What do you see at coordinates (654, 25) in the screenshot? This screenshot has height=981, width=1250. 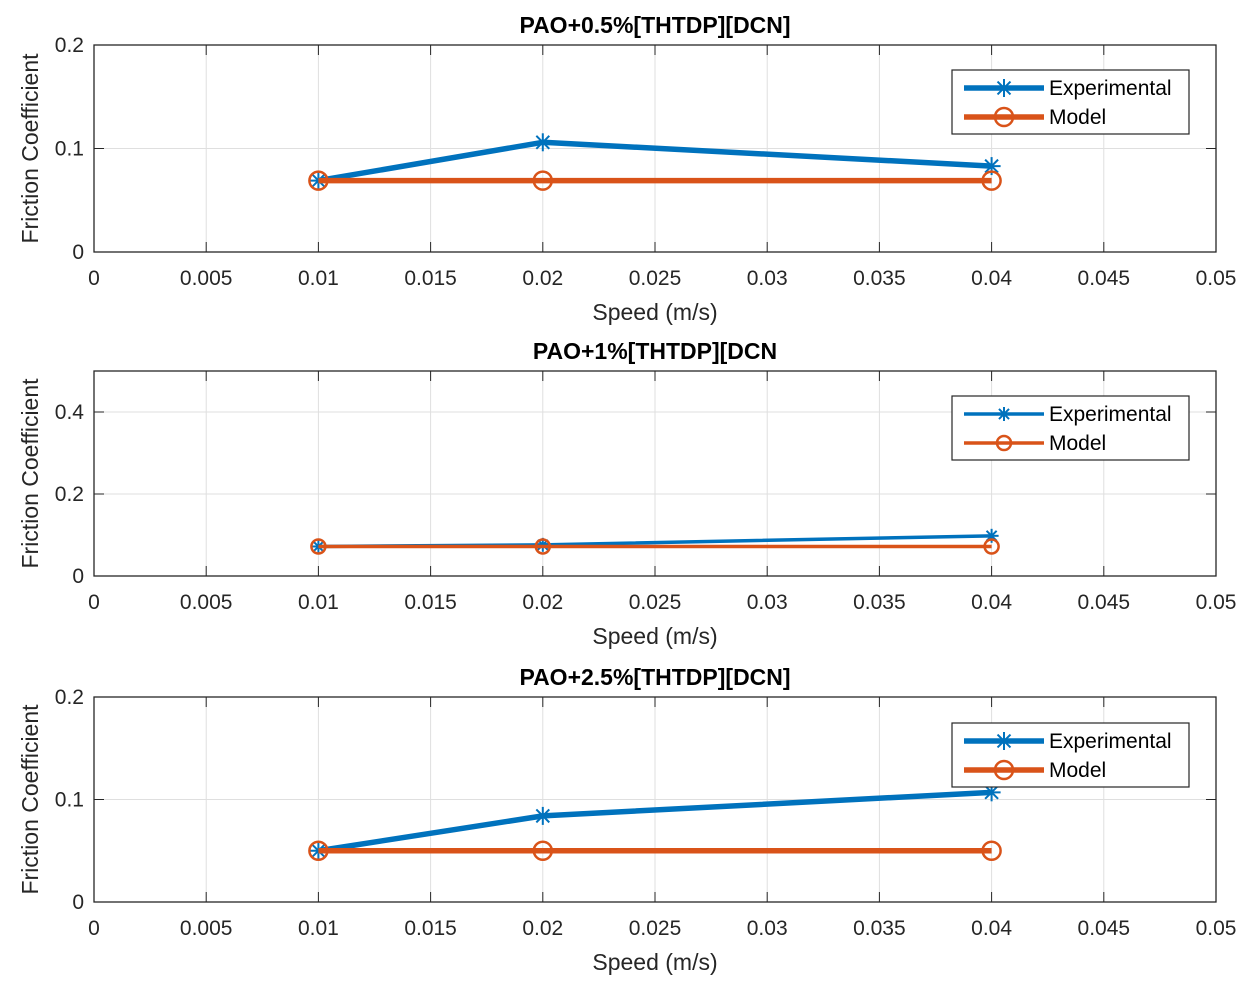 I see `chart-title: PAO+0.5%[THTDP][DCN]` at bounding box center [654, 25].